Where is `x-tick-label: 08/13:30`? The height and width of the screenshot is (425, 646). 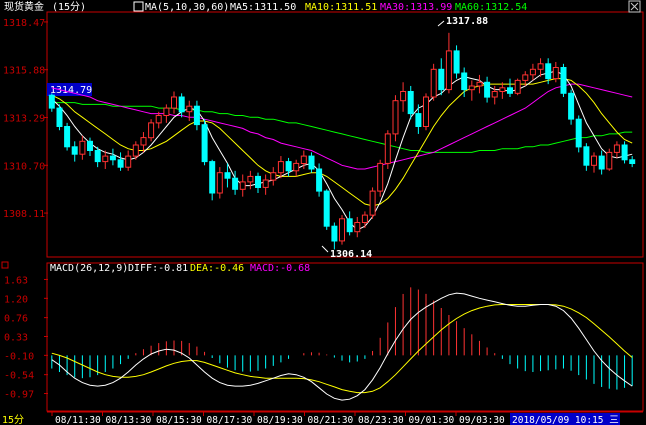
x-tick-label: 08/13:30 is located at coordinates (129, 420).